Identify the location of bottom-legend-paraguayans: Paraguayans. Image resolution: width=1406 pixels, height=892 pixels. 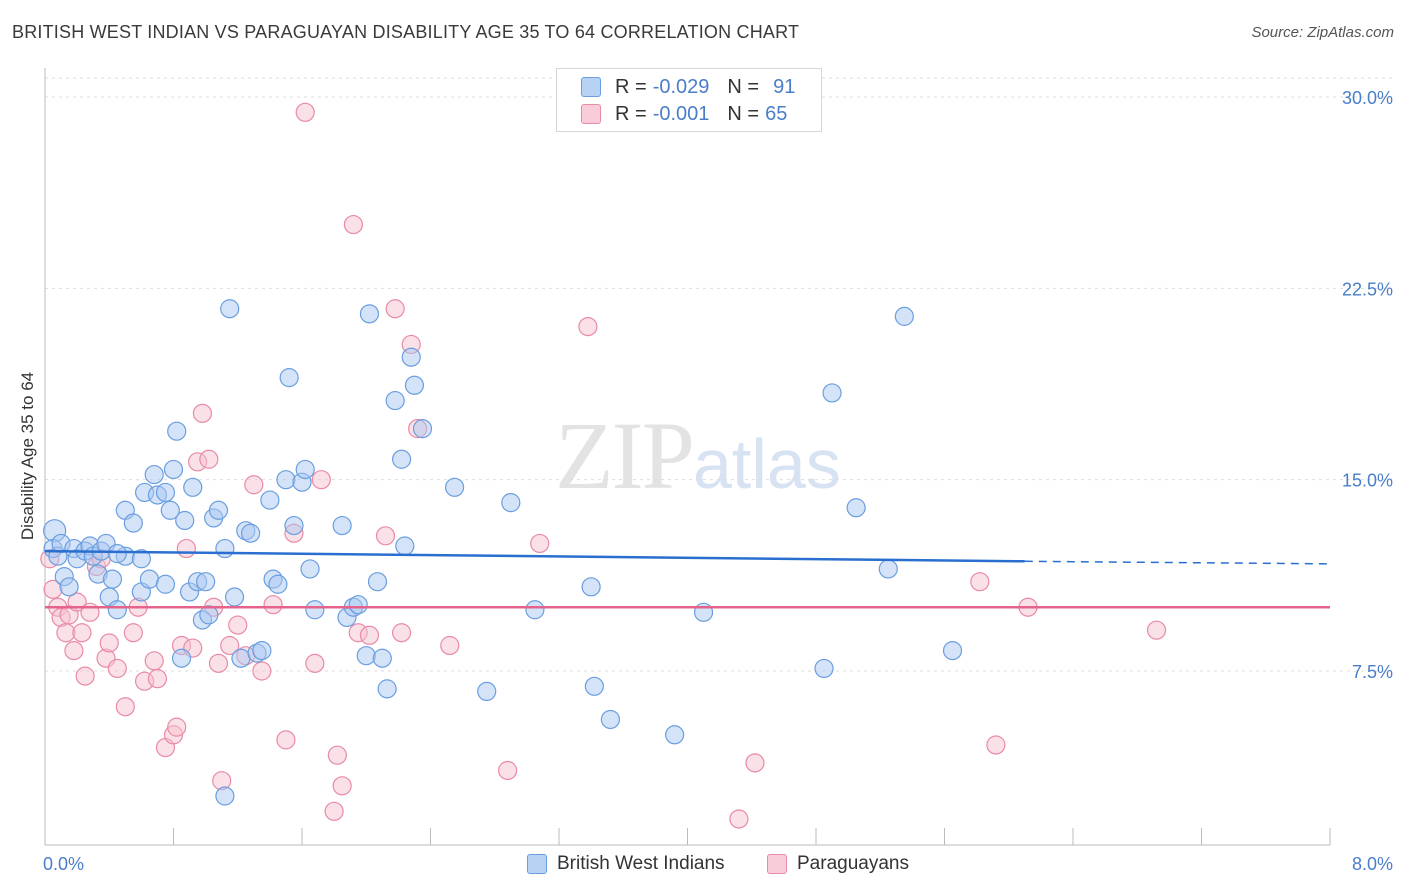
(838, 864).